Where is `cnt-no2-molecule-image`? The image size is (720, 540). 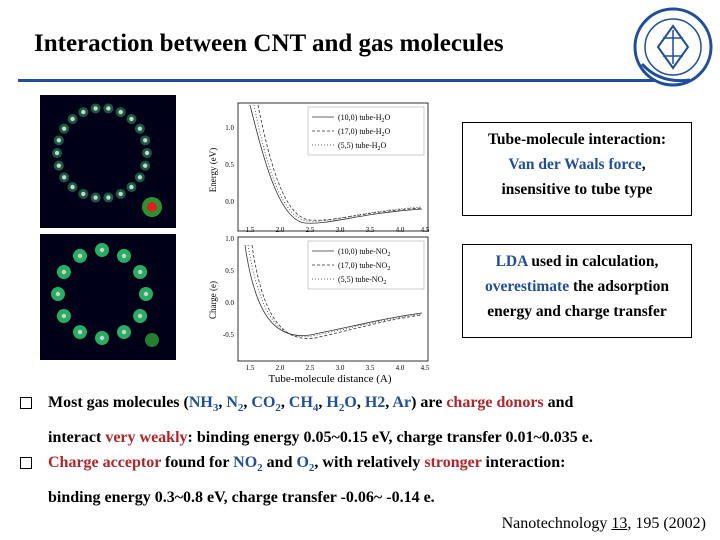 cnt-no2-molecule-image is located at coordinates (108, 297).